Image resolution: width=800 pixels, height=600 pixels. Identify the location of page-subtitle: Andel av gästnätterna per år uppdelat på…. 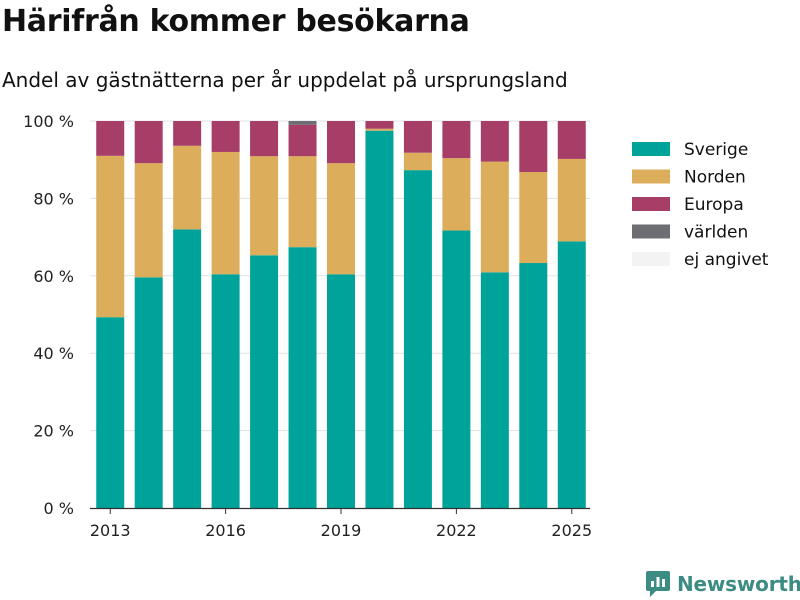
(285, 80).